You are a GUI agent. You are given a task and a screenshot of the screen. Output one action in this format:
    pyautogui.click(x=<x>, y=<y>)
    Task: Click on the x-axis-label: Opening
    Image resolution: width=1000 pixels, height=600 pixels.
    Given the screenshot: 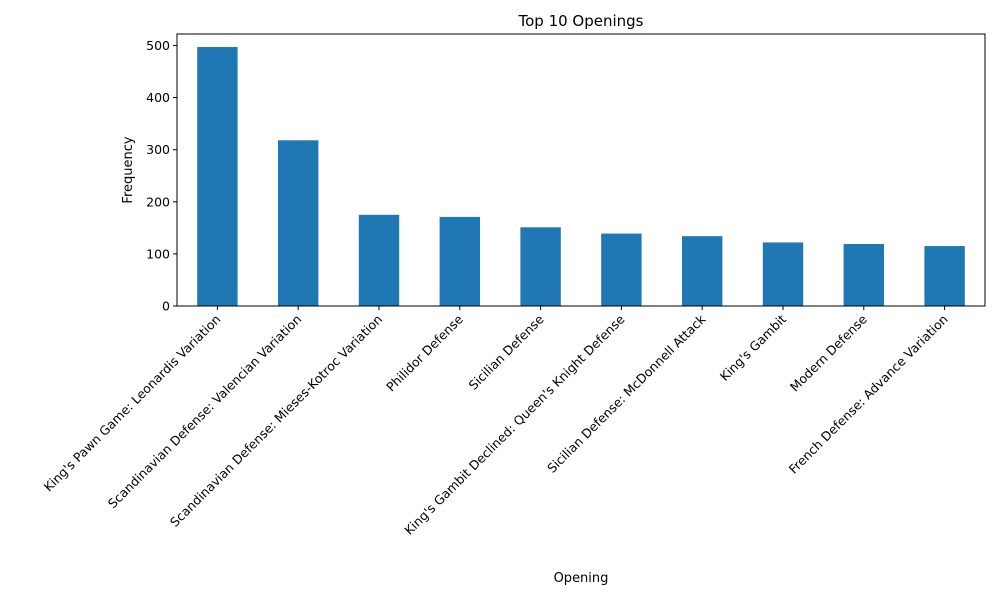 What is the action you would take?
    pyautogui.click(x=581, y=578)
    